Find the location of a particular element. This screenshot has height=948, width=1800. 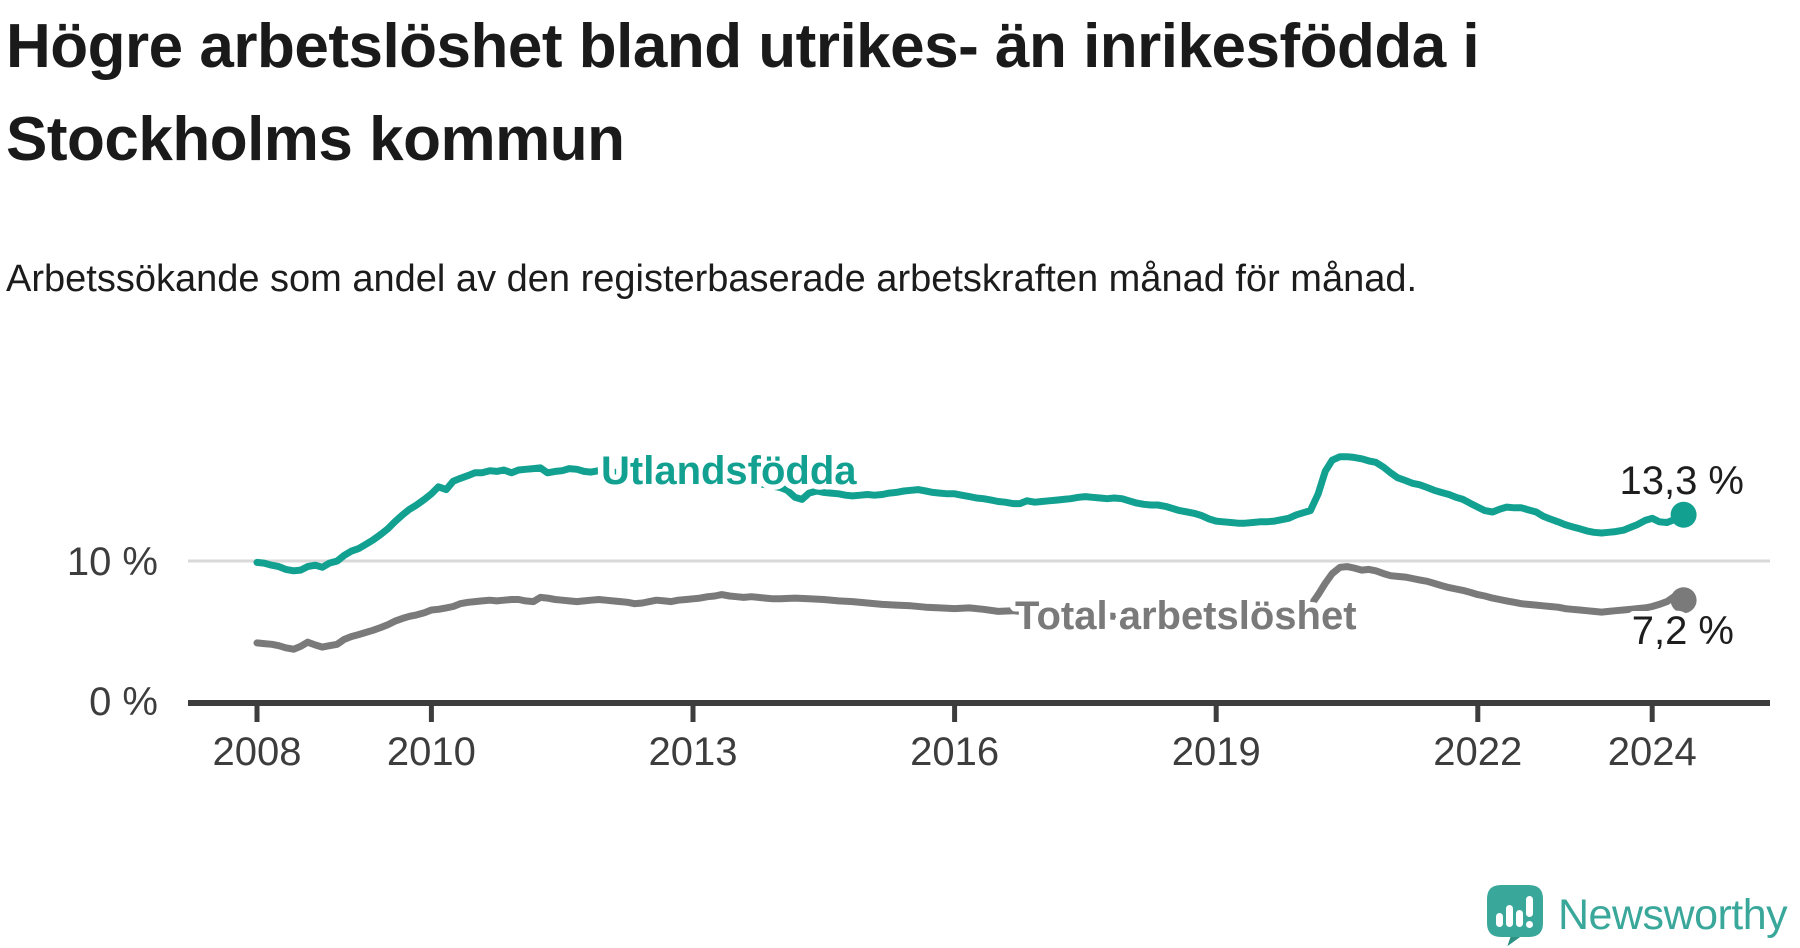

x-tick-label-2008: 2008 is located at coordinates (257, 752).